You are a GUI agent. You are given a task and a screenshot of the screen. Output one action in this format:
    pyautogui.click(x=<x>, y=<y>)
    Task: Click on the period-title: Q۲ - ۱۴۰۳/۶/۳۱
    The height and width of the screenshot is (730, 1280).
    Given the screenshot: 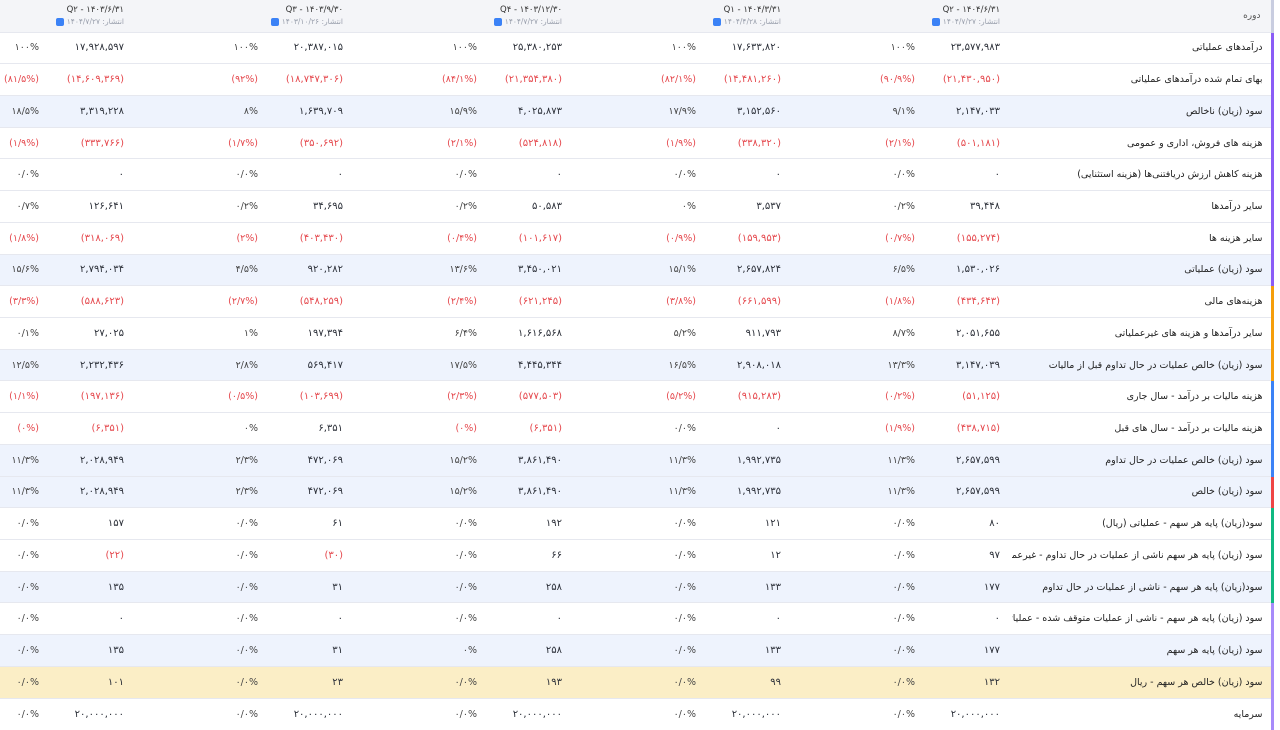 What is the action you would take?
    pyautogui.click(x=95, y=10)
    